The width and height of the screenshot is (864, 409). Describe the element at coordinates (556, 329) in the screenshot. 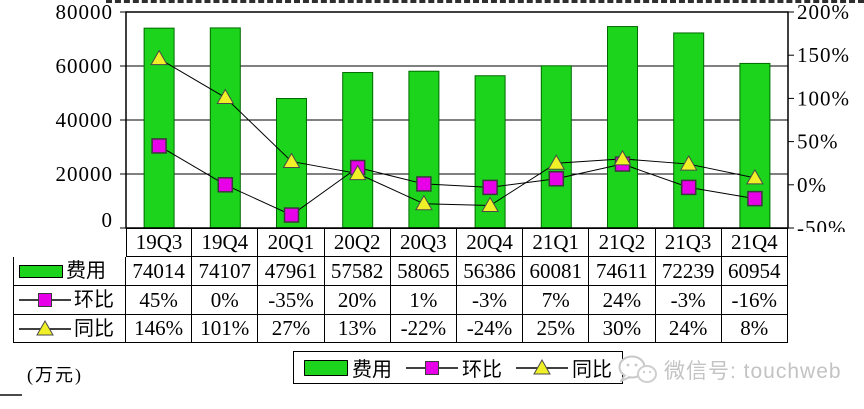

I see `table-cell-同比-21Q1: 25%` at that location.